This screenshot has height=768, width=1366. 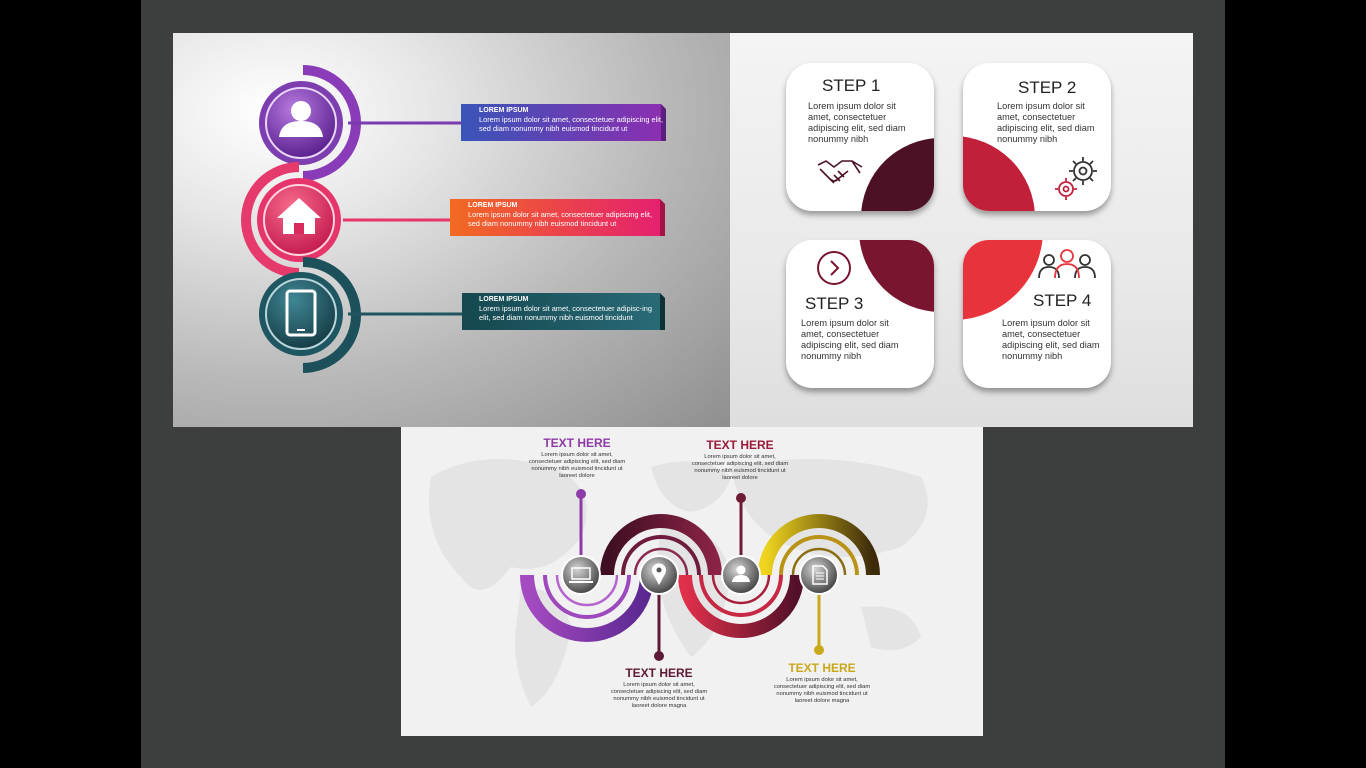 What do you see at coordinates (740, 445) in the screenshot?
I see `node-3-title: TEXT HERE` at bounding box center [740, 445].